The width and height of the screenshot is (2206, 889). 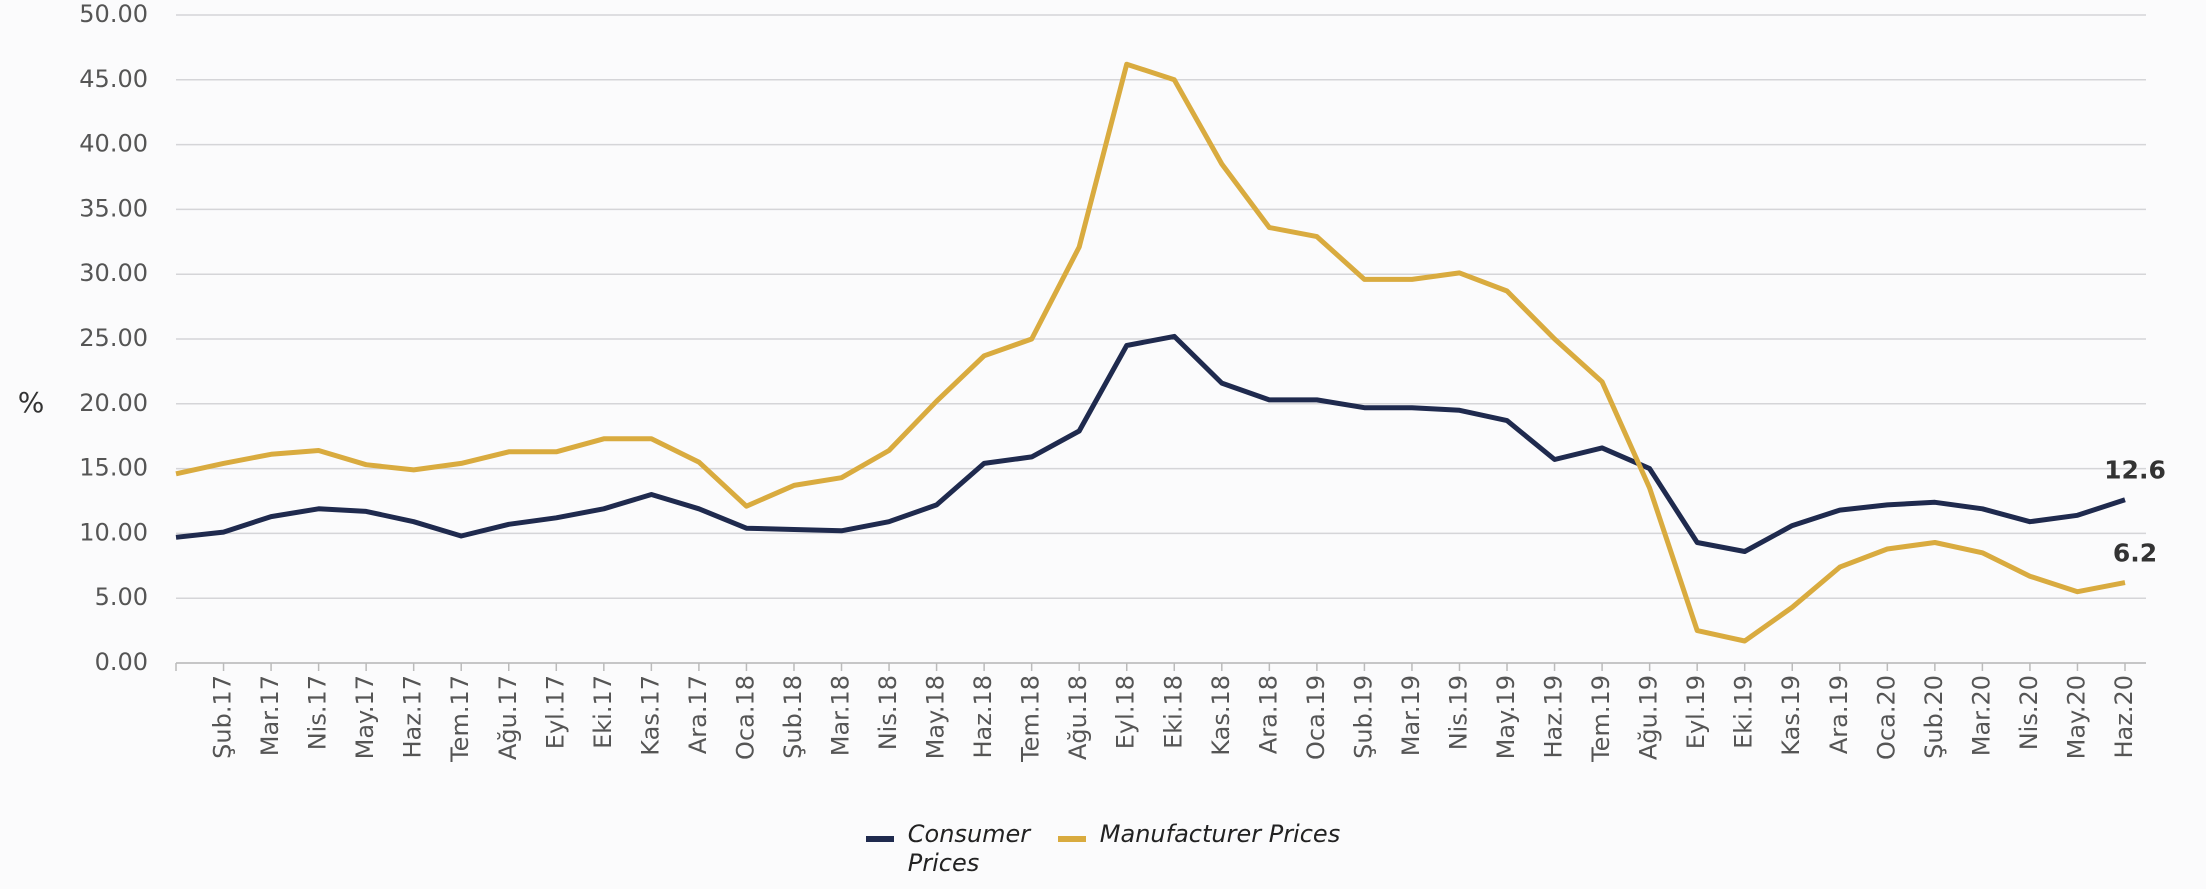 I want to click on x-tick-label: Ara.19, so click(x=1839, y=714).